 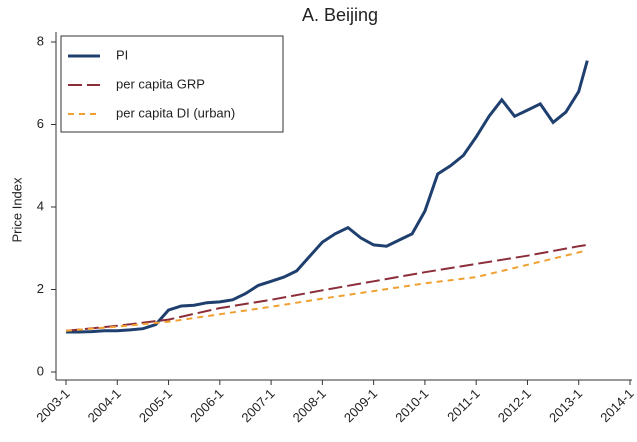 I want to click on legend-label: per capita DI (urban), so click(x=175, y=112).